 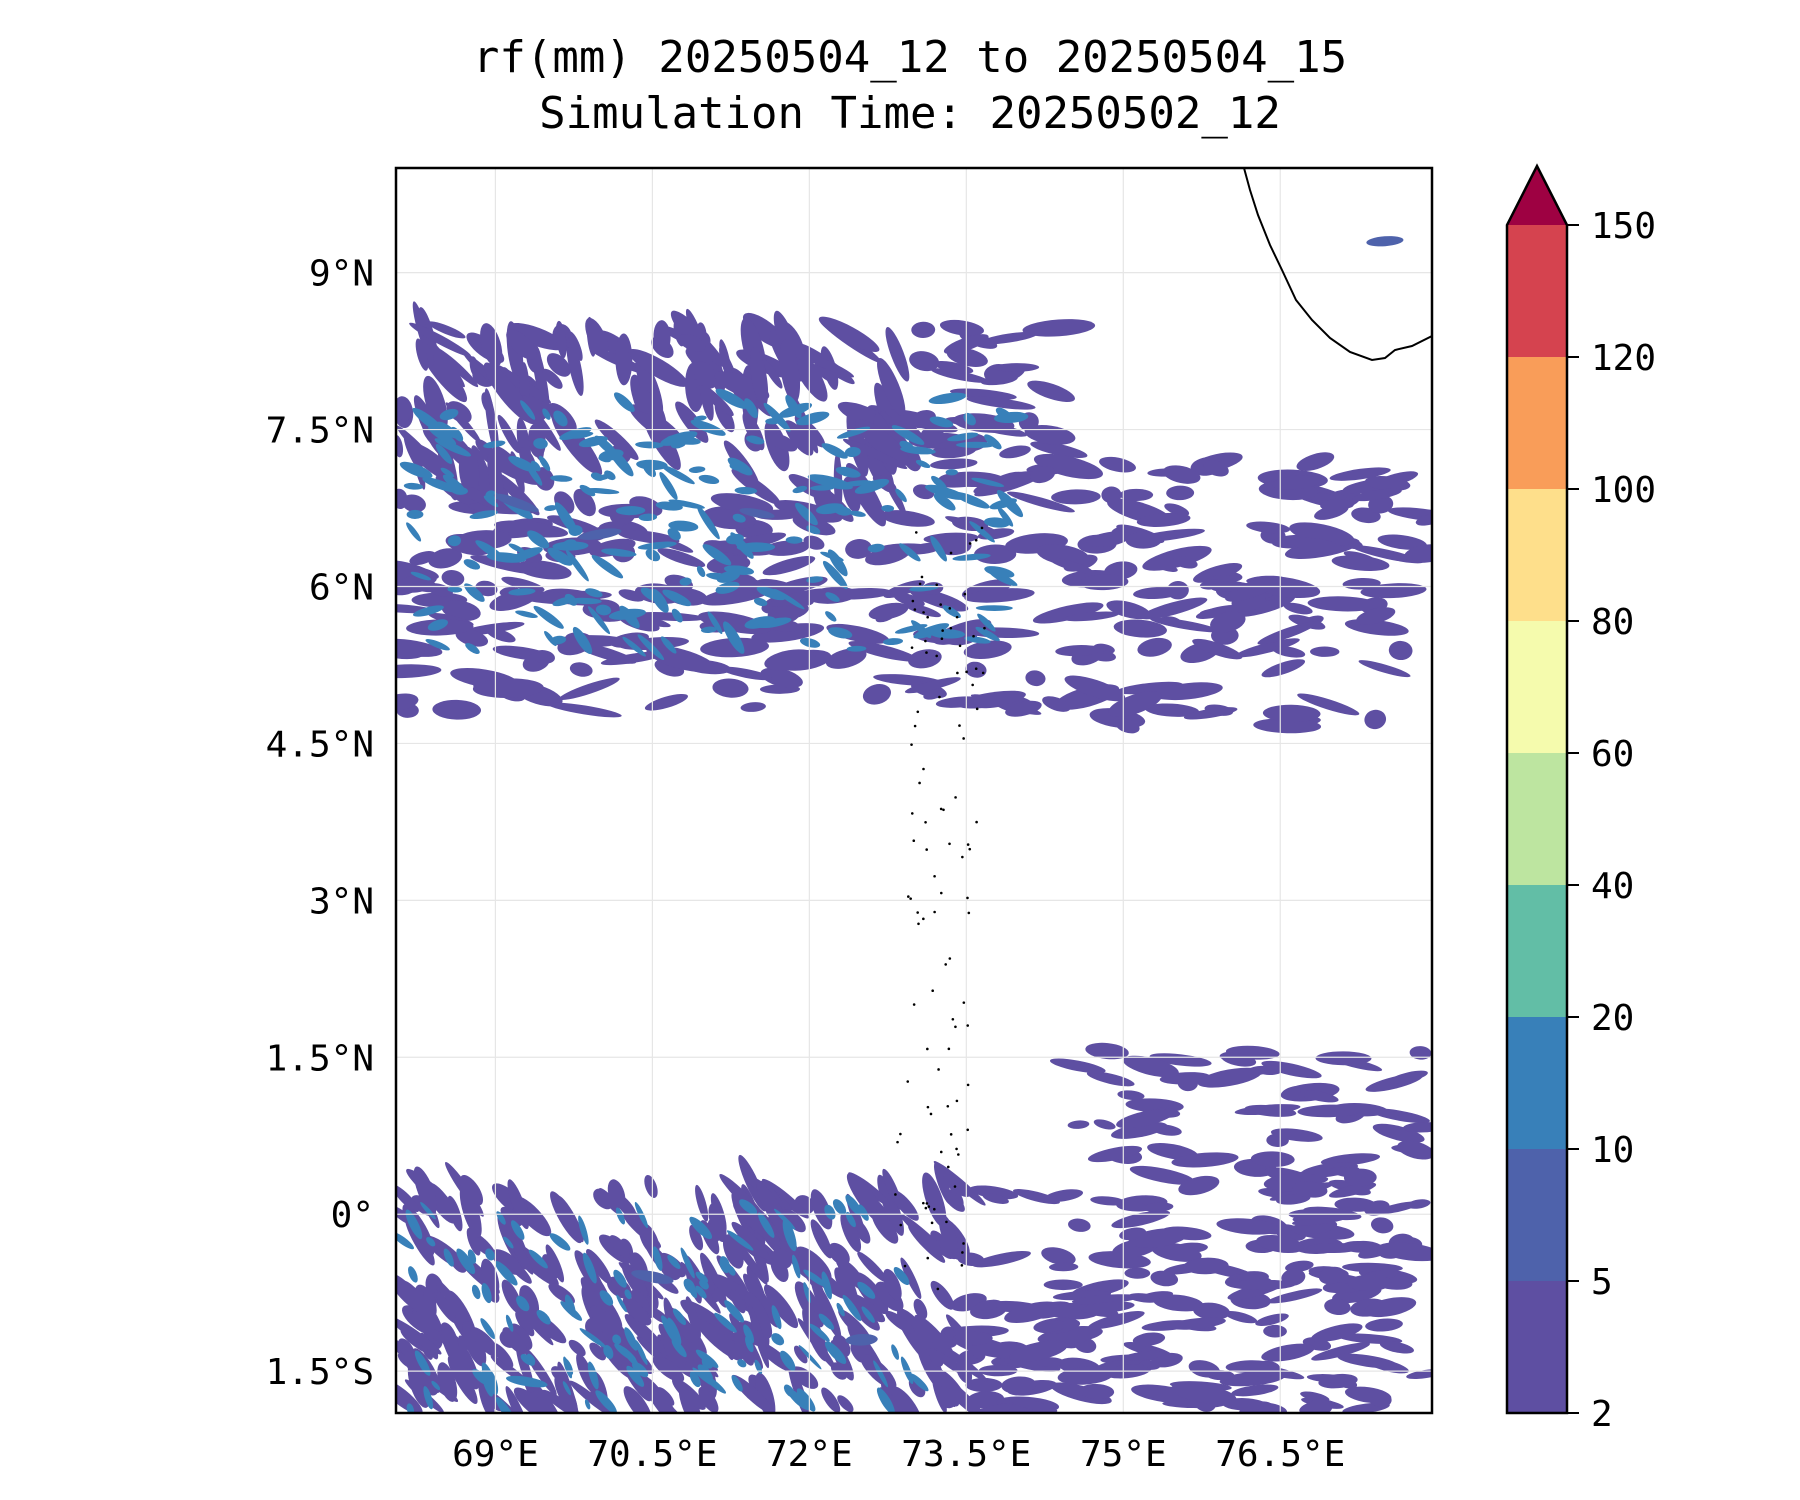 What do you see at coordinates (495, 1454) in the screenshot?
I see `x-tick-label: 69°E` at bounding box center [495, 1454].